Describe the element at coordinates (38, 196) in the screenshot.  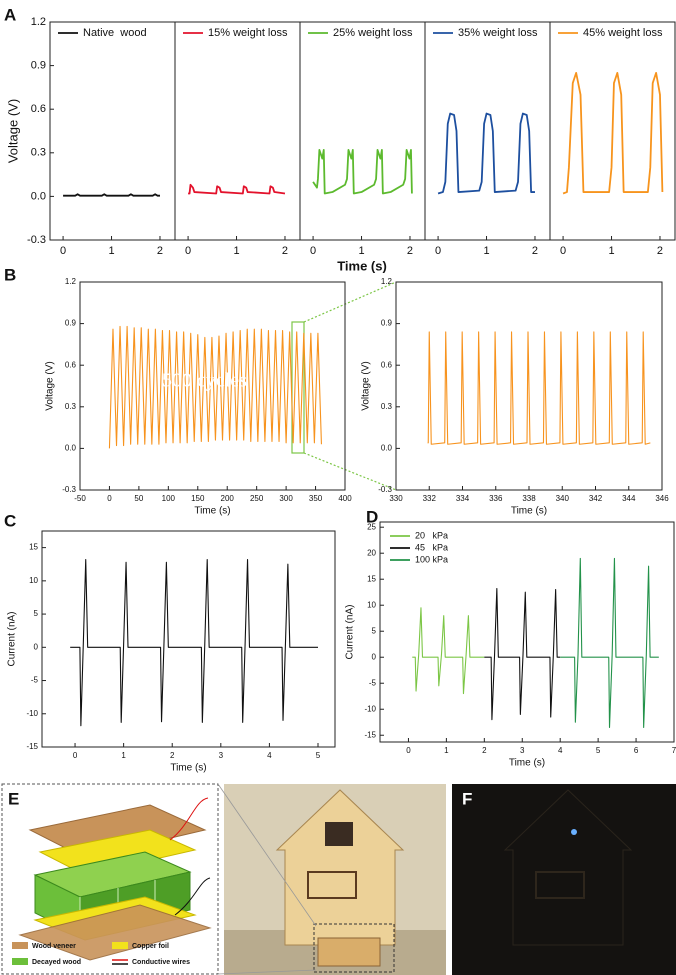
I see `y-tick-label: 0.0` at that location.